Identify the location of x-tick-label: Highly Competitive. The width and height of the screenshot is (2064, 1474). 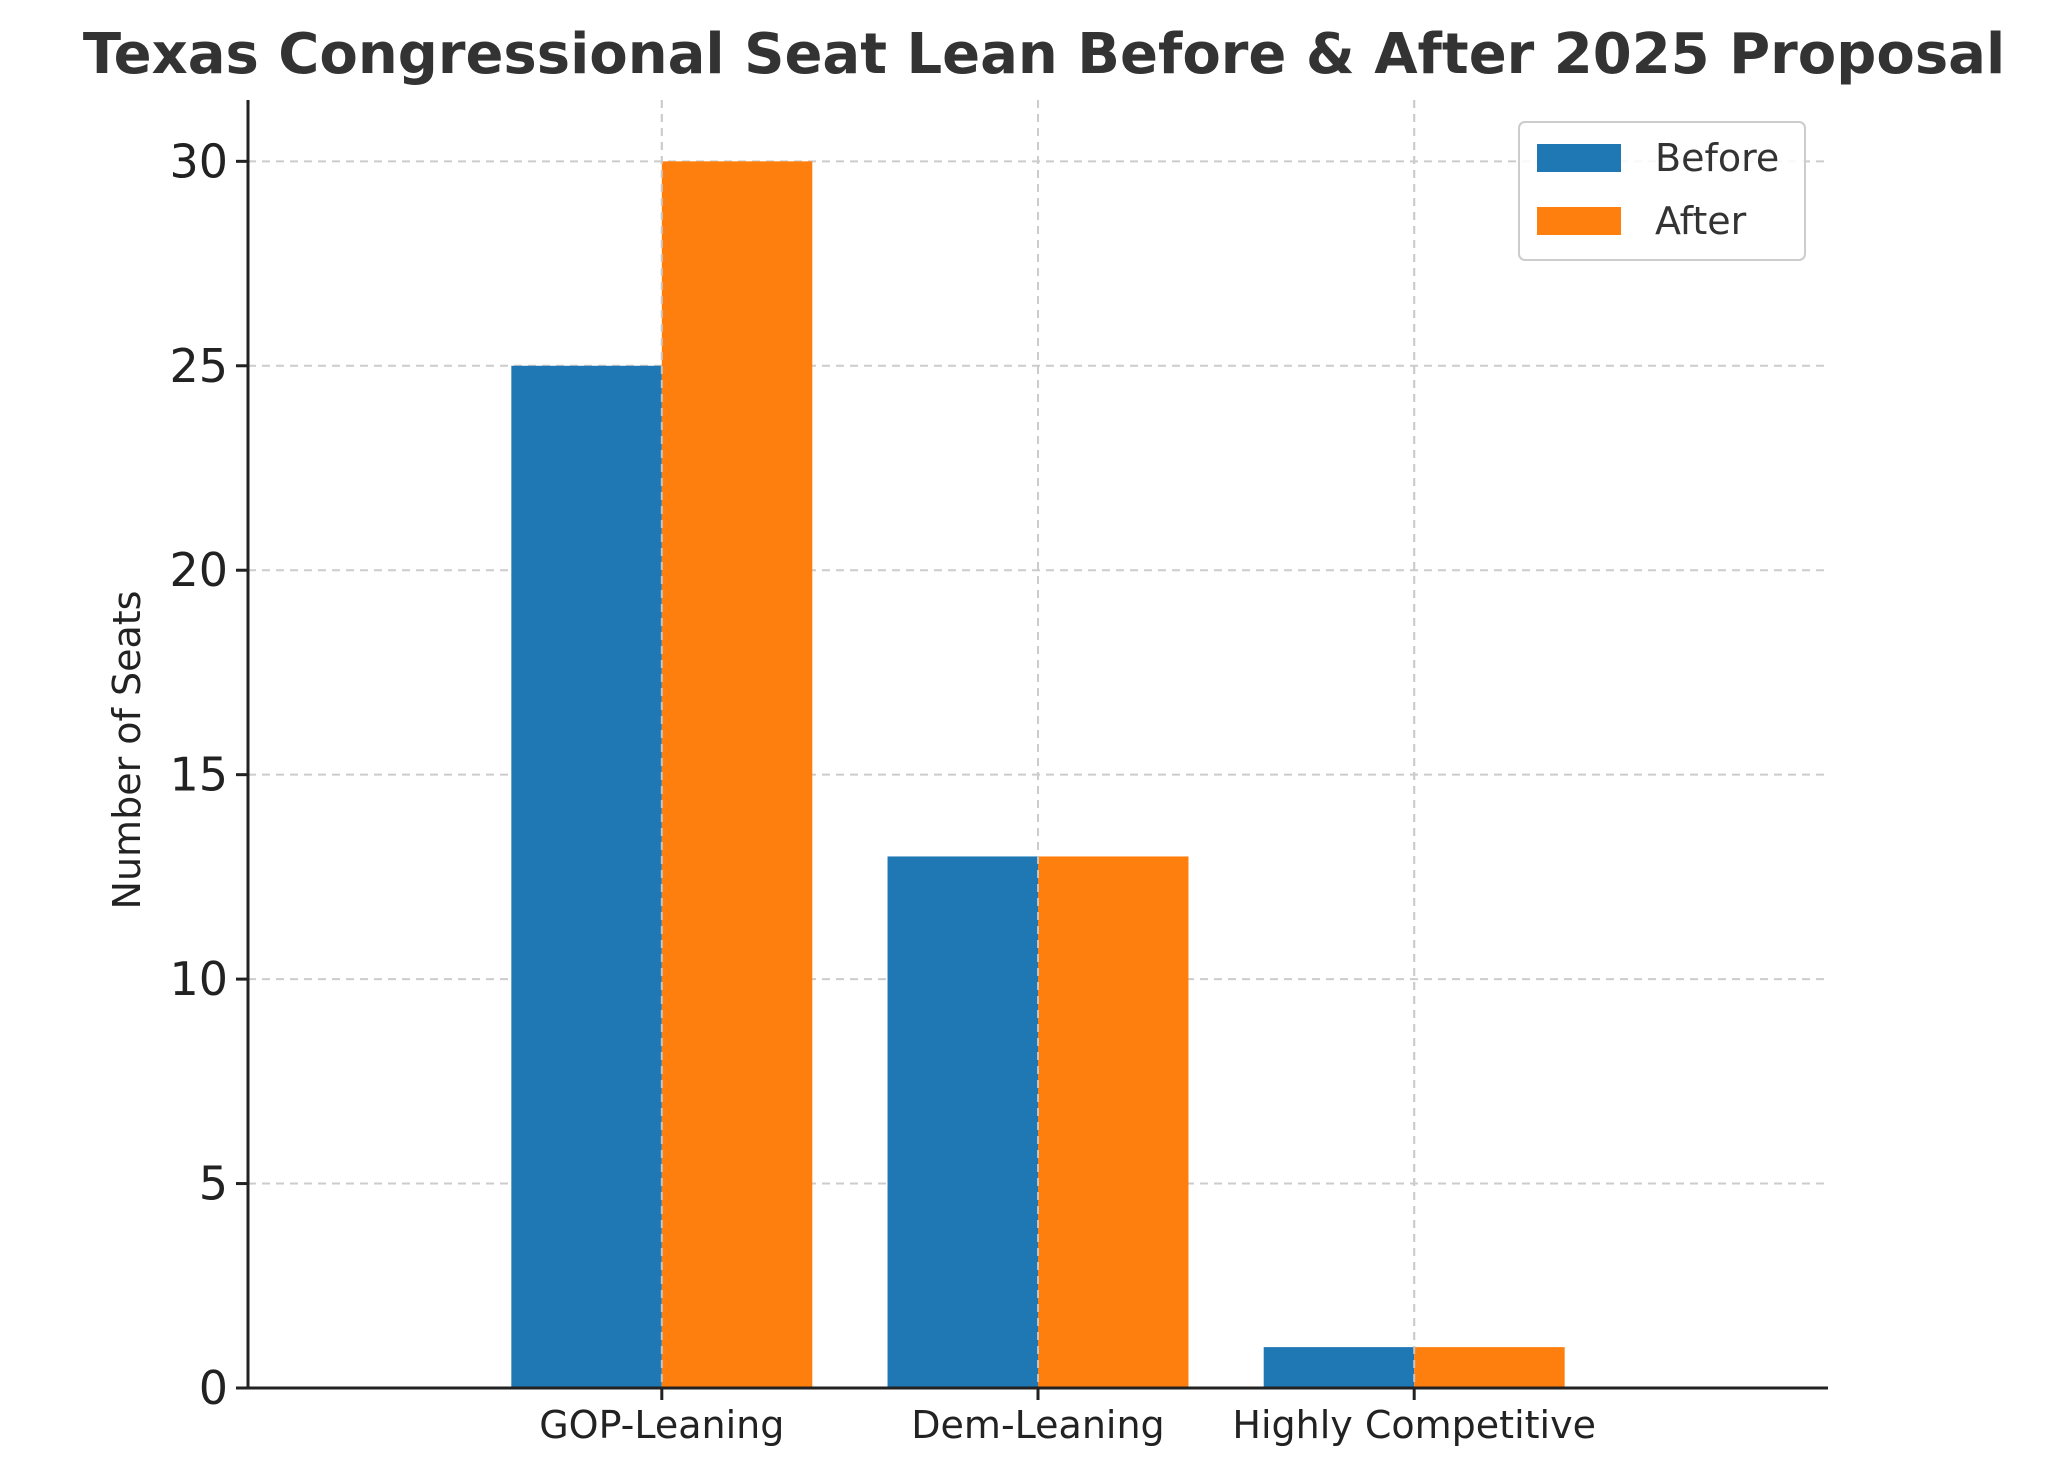
(1414, 1425).